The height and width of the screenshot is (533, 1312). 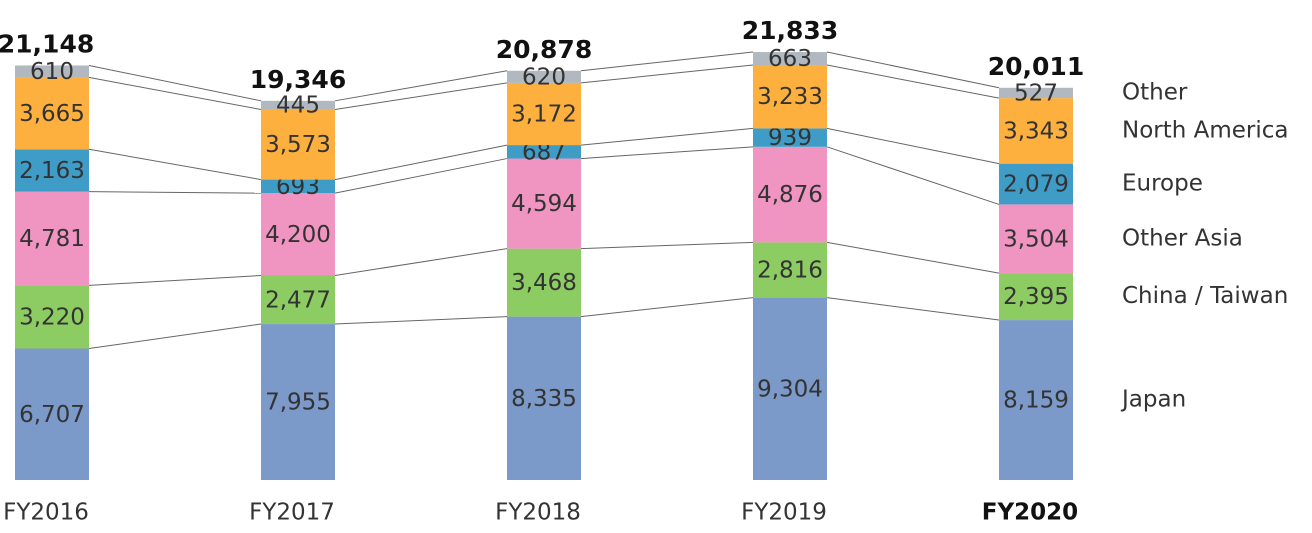 I want to click on value-label: 2,395, so click(x=1036, y=297).